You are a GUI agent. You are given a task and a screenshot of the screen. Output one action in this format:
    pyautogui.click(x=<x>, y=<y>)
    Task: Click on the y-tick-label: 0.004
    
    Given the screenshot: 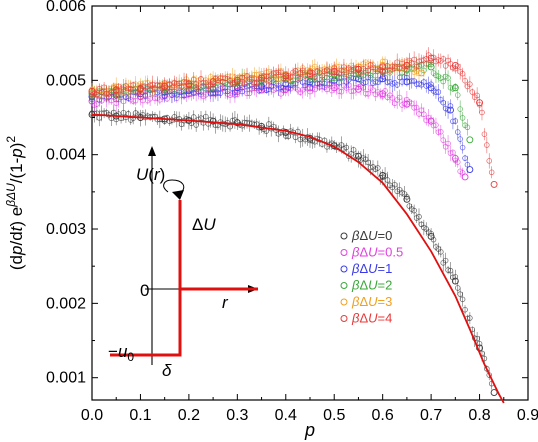 What is the action you would take?
    pyautogui.click(x=66, y=155)
    